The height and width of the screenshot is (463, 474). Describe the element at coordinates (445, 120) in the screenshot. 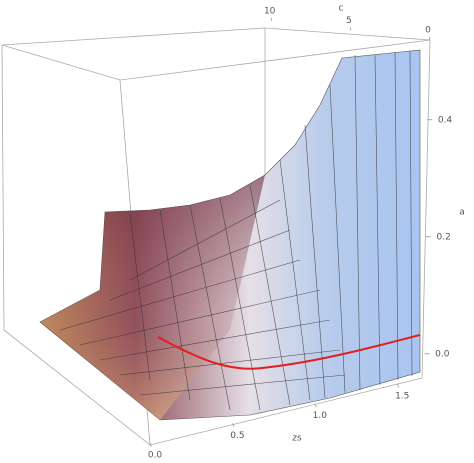

I see `z-tick-label: 0.4` at that location.